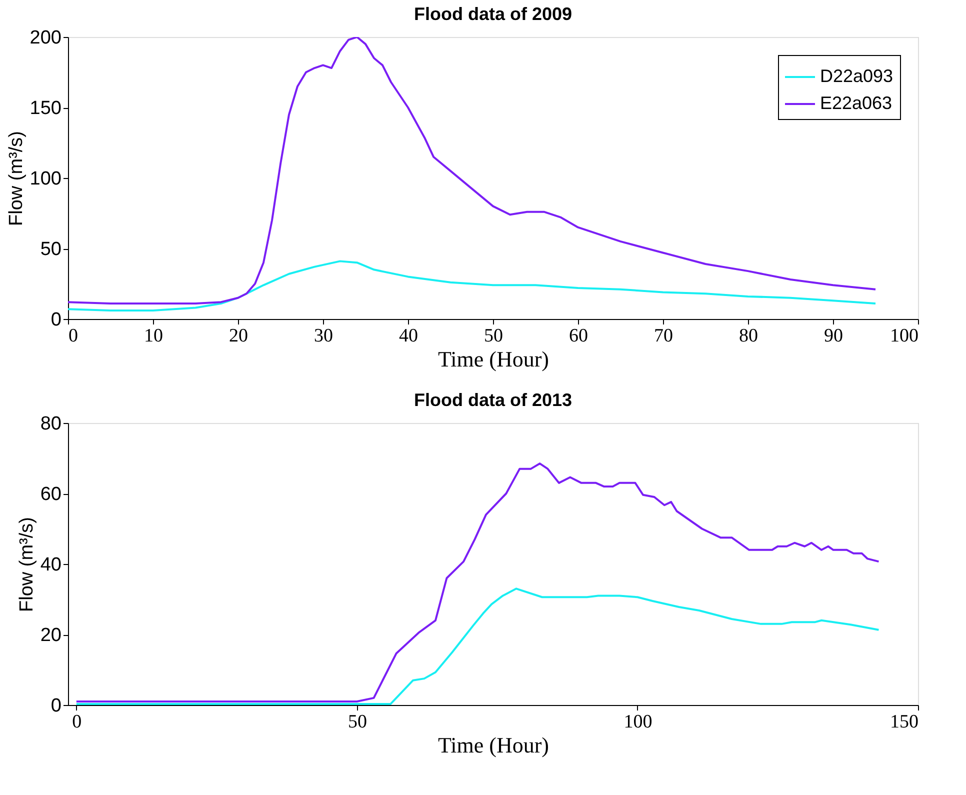  What do you see at coordinates (833, 336) in the screenshot?
I see `x-tick-label: 90` at bounding box center [833, 336].